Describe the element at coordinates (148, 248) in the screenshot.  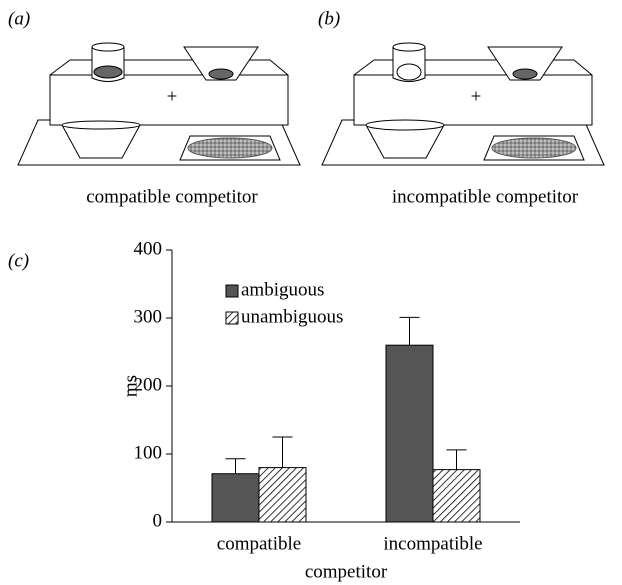
I see `y-tick-label: 400` at that location.